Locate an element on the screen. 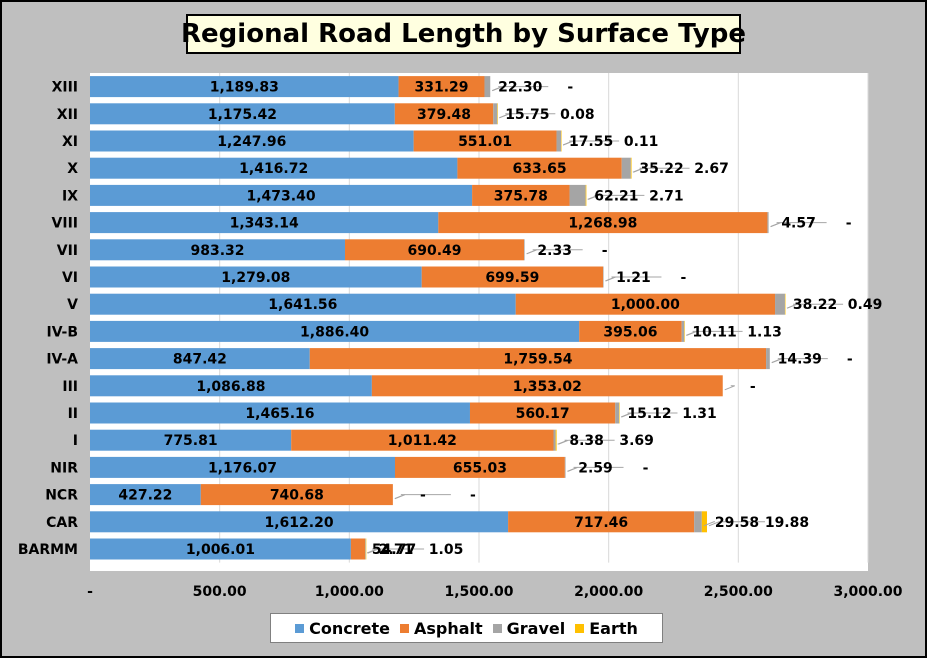  x-tick-label: 2,500.00 is located at coordinates (738, 592).